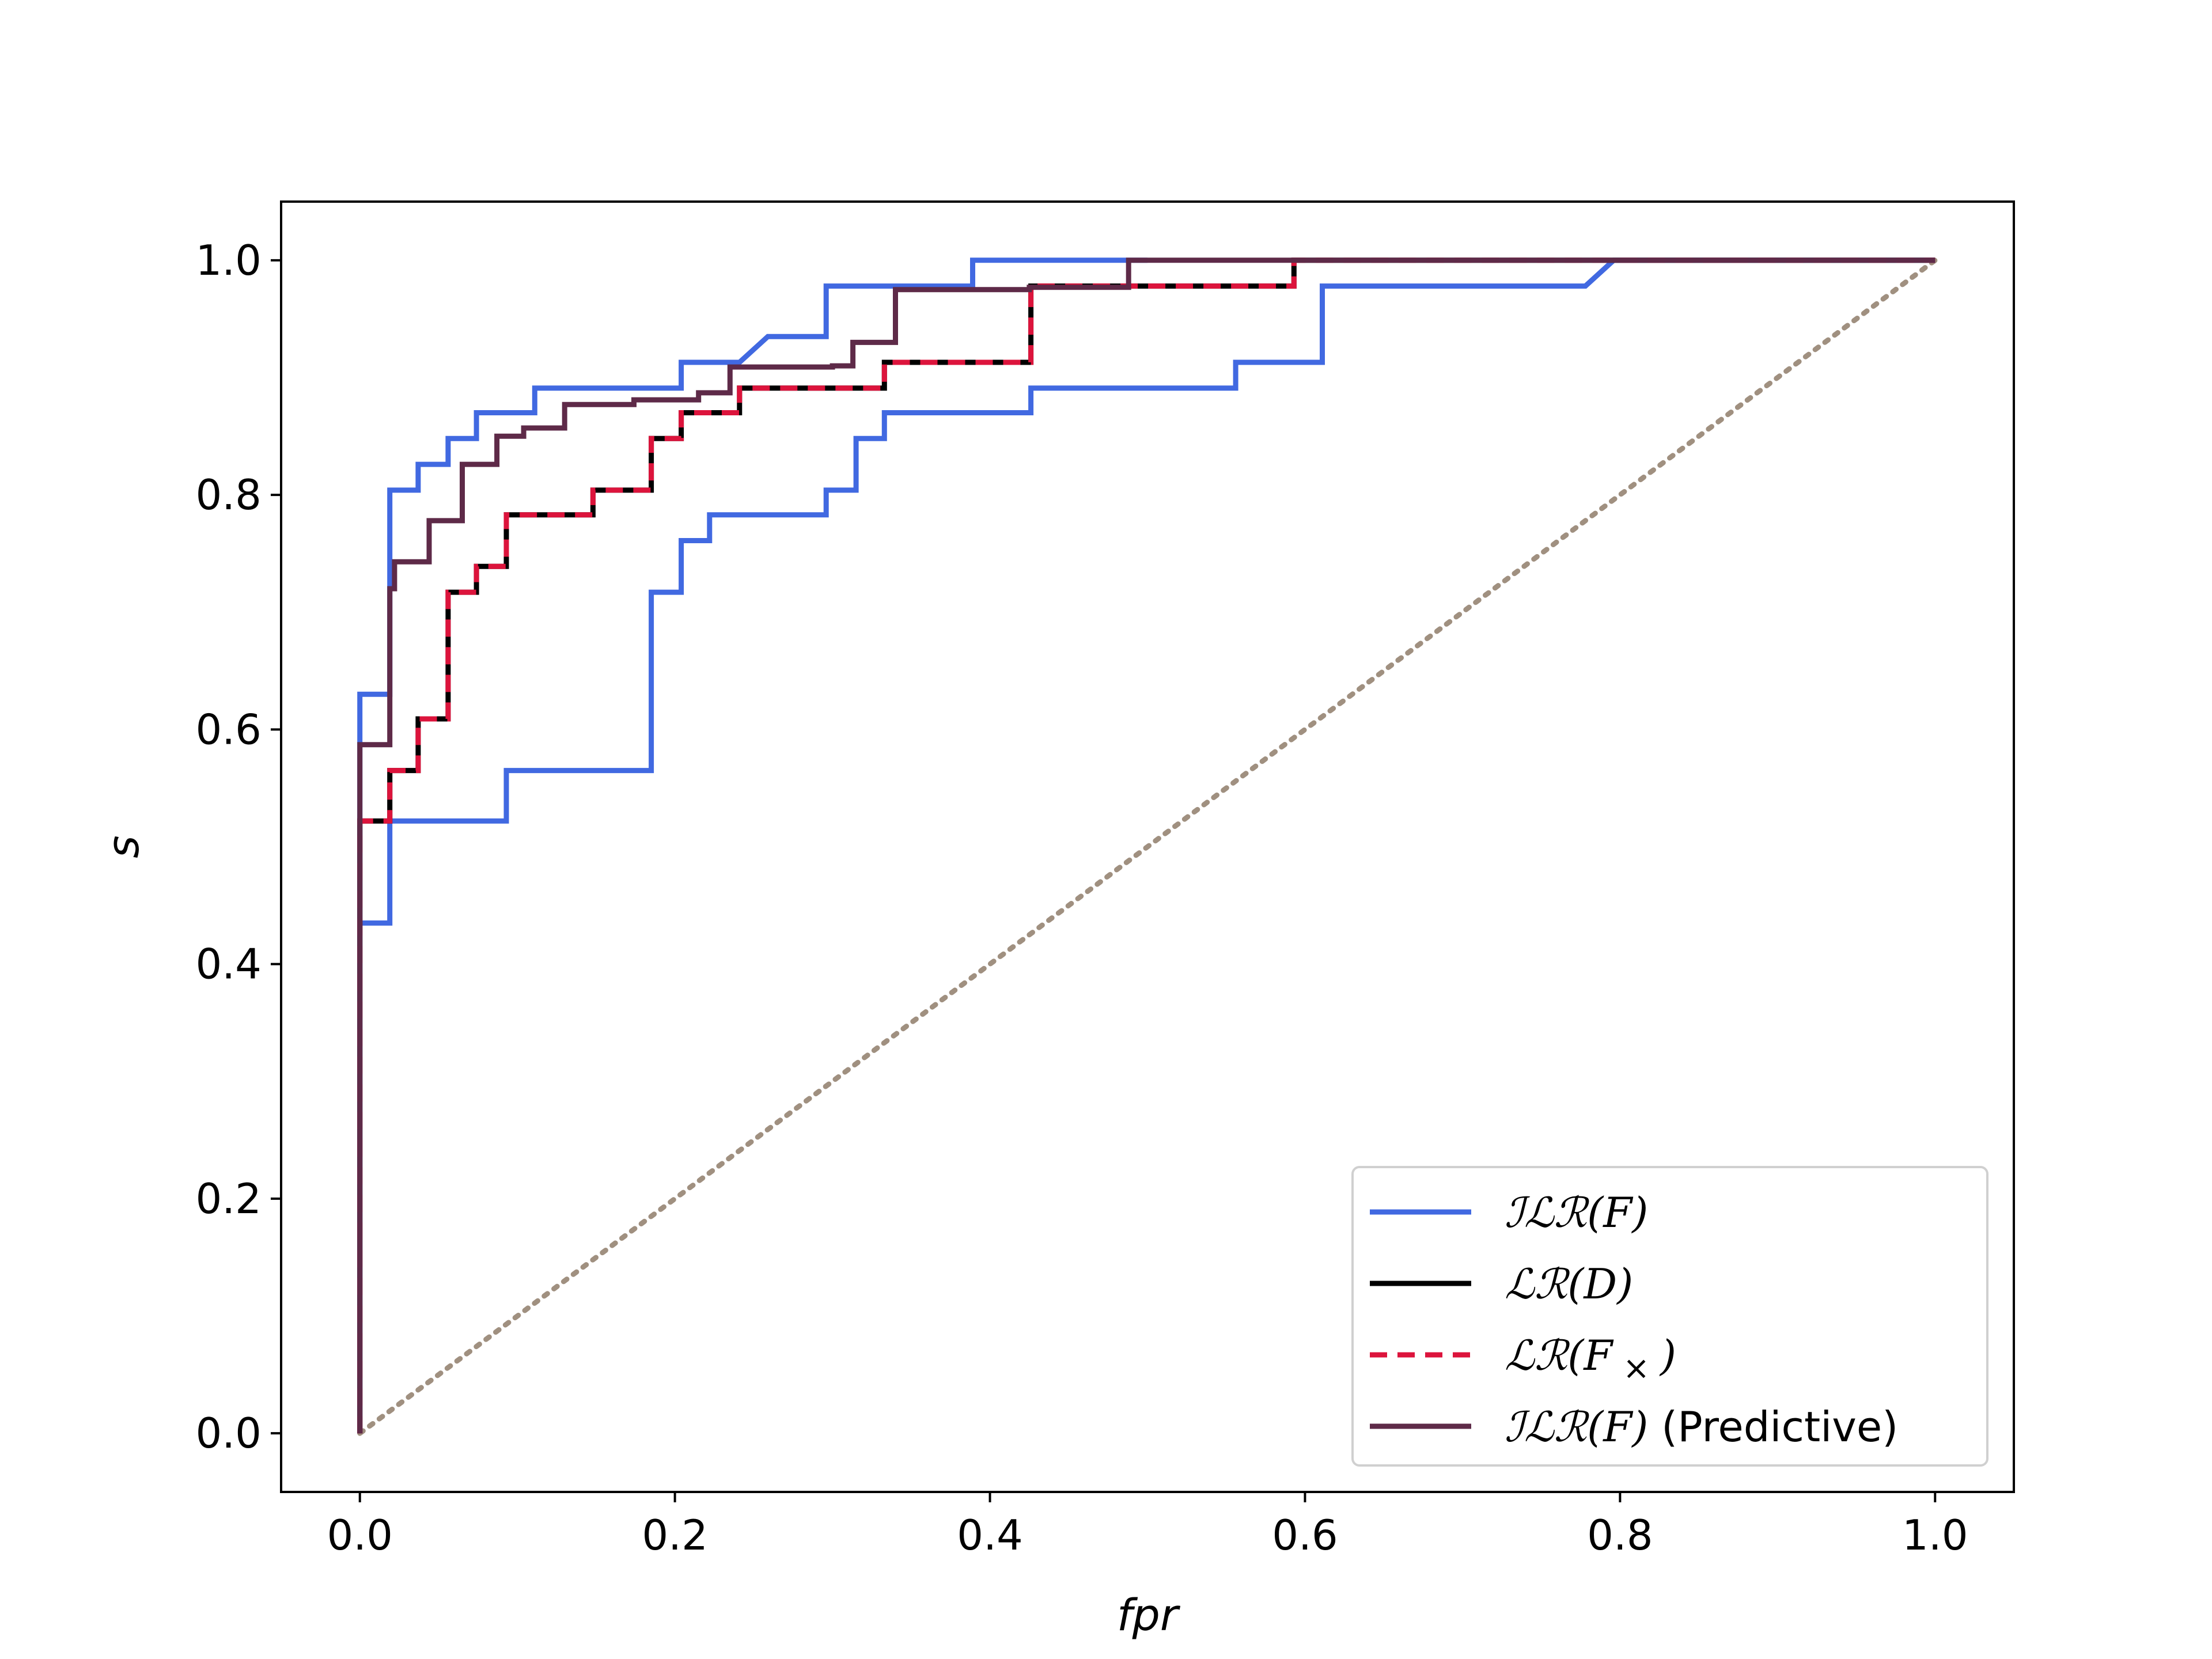  What do you see at coordinates (1636, 1368) in the screenshot?
I see `legend-label-subscript: ×` at bounding box center [1636, 1368].